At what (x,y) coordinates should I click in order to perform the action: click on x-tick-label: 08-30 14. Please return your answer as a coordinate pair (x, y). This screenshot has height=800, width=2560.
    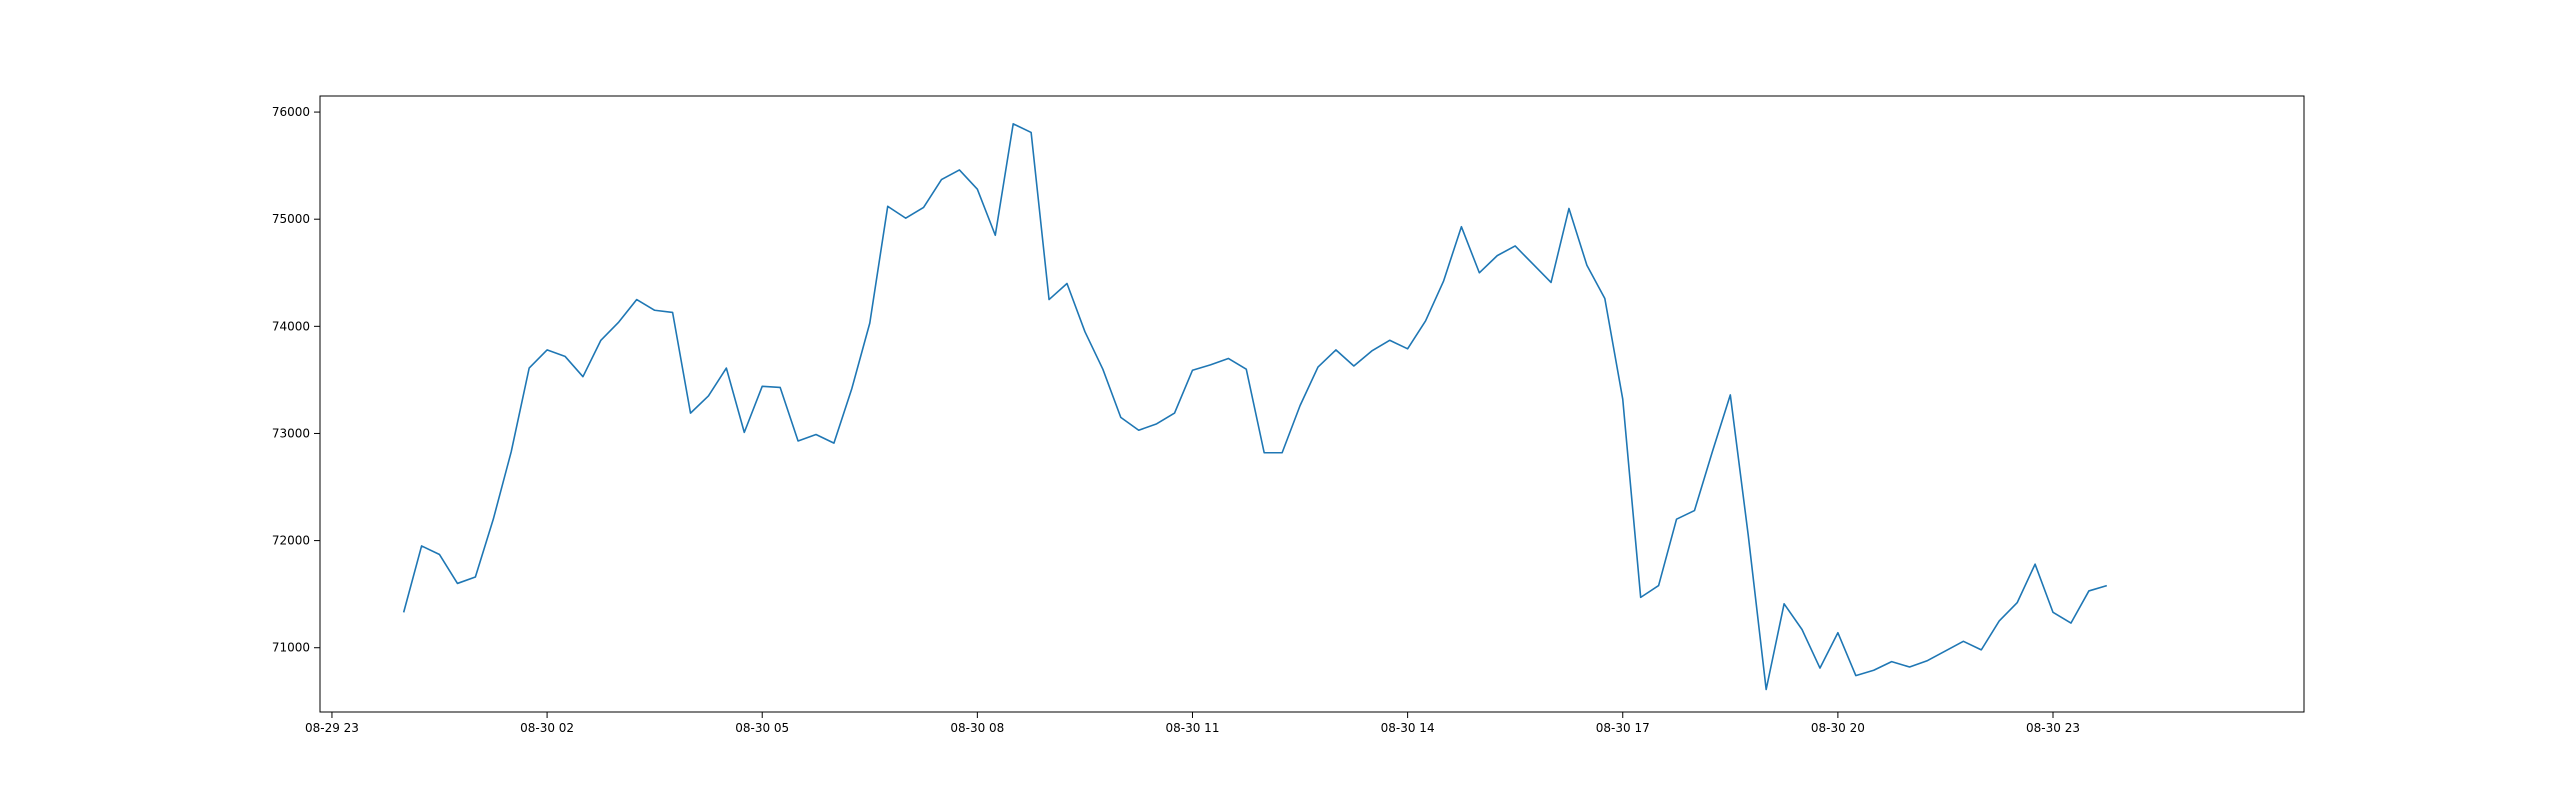
    Looking at the image, I should click on (1408, 728).